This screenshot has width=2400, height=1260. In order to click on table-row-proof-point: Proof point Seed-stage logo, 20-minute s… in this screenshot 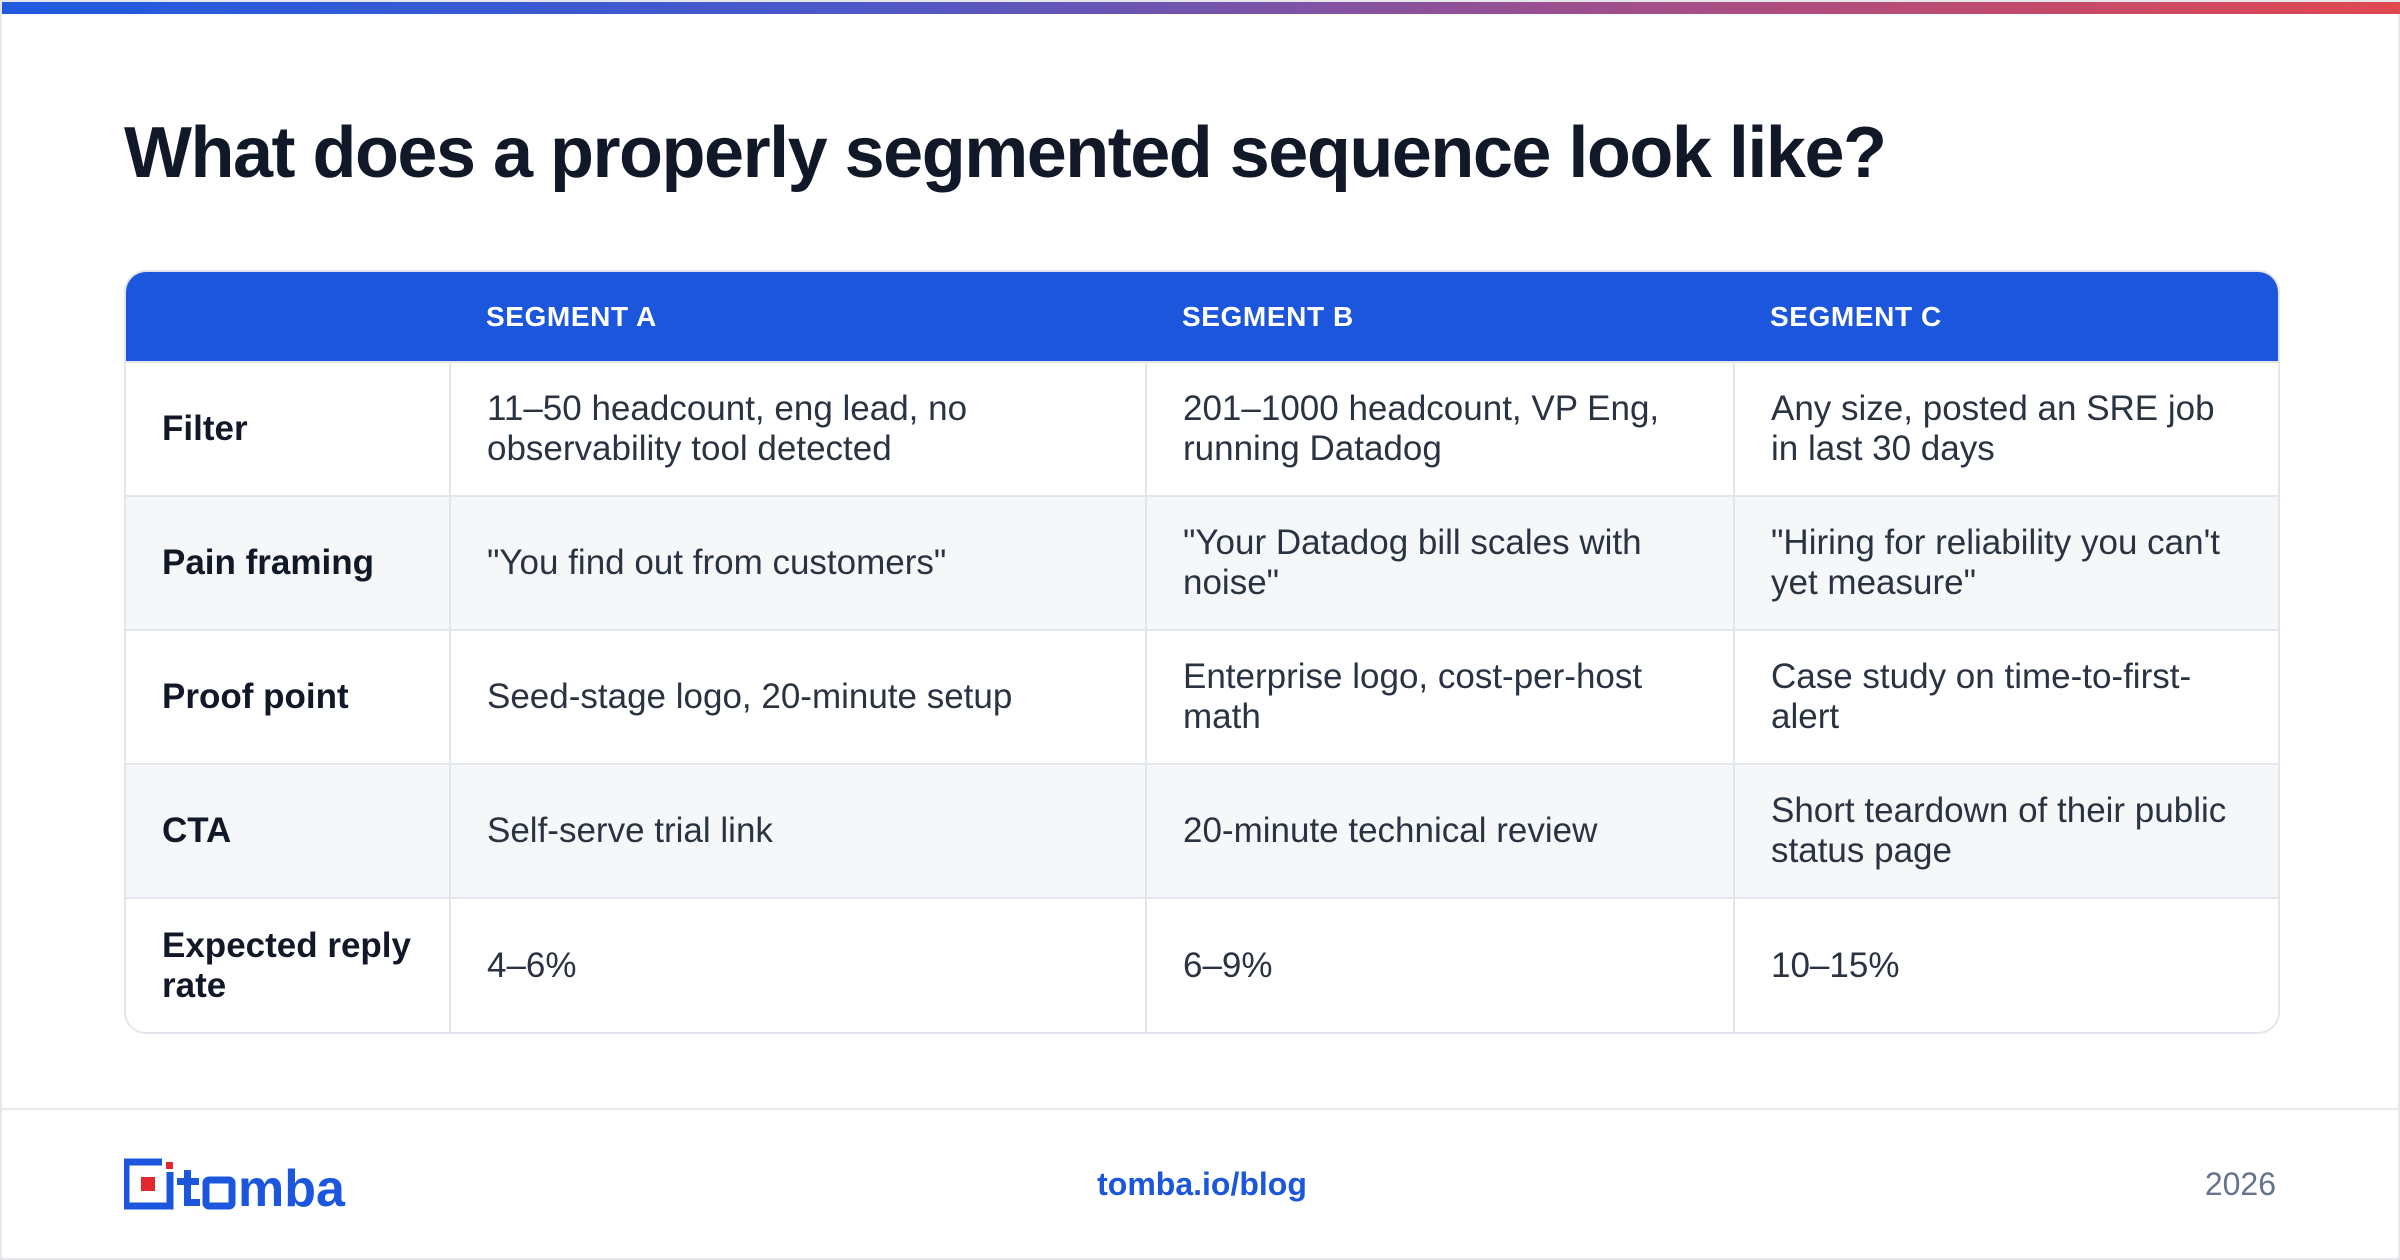, I will do `click(1202, 696)`.